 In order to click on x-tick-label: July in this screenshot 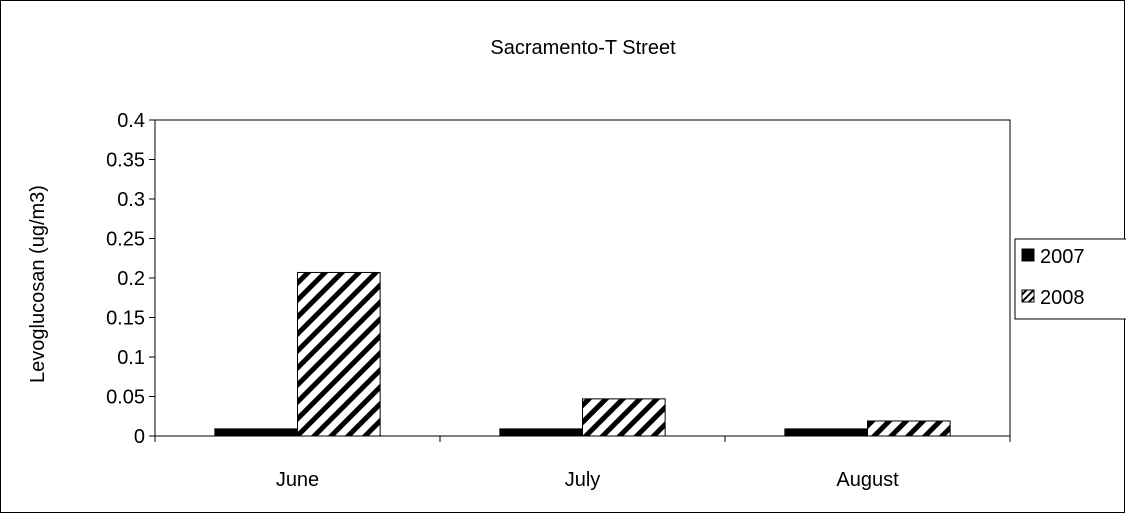, I will do `click(583, 480)`.